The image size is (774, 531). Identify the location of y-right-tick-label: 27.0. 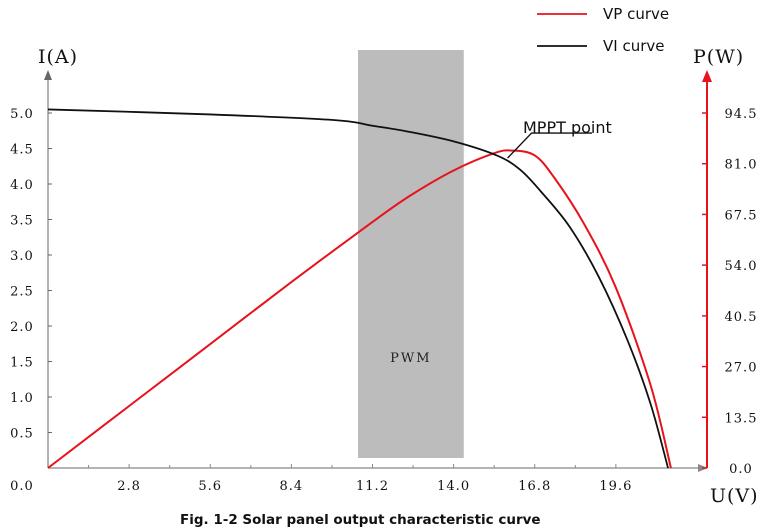
(741, 368).